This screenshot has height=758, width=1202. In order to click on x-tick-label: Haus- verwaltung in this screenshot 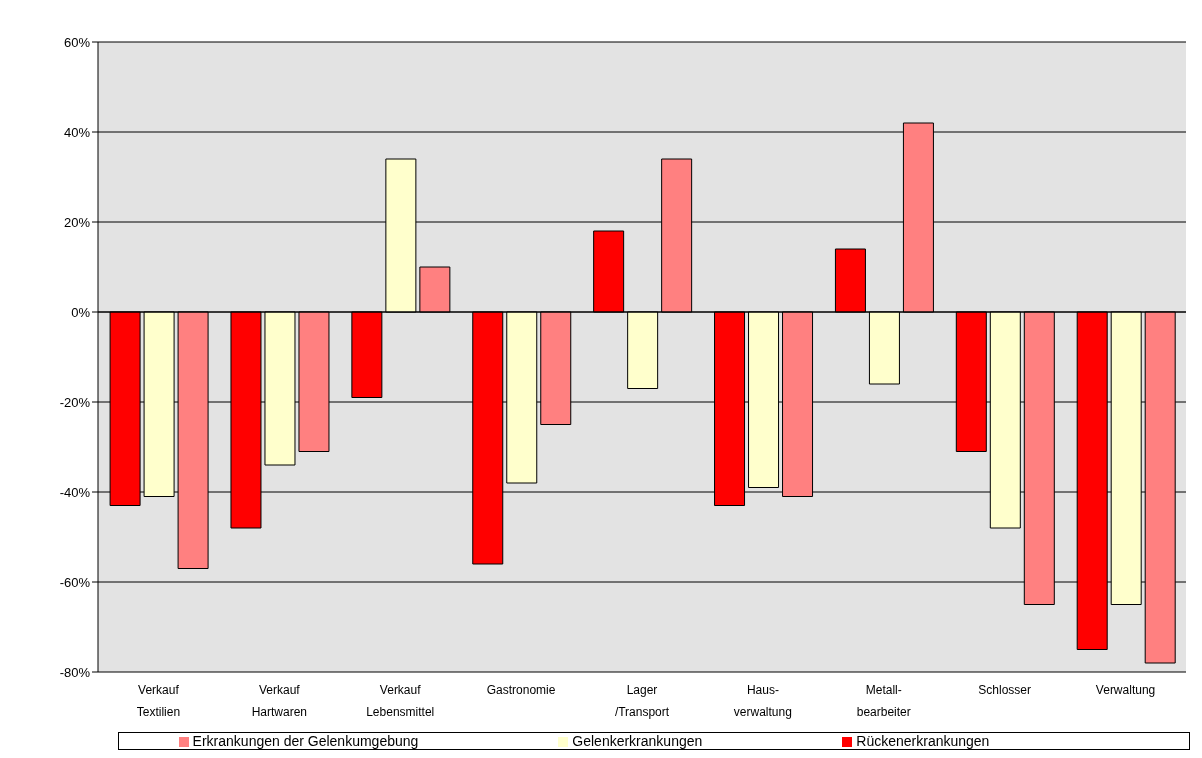, I will do `click(762, 701)`.